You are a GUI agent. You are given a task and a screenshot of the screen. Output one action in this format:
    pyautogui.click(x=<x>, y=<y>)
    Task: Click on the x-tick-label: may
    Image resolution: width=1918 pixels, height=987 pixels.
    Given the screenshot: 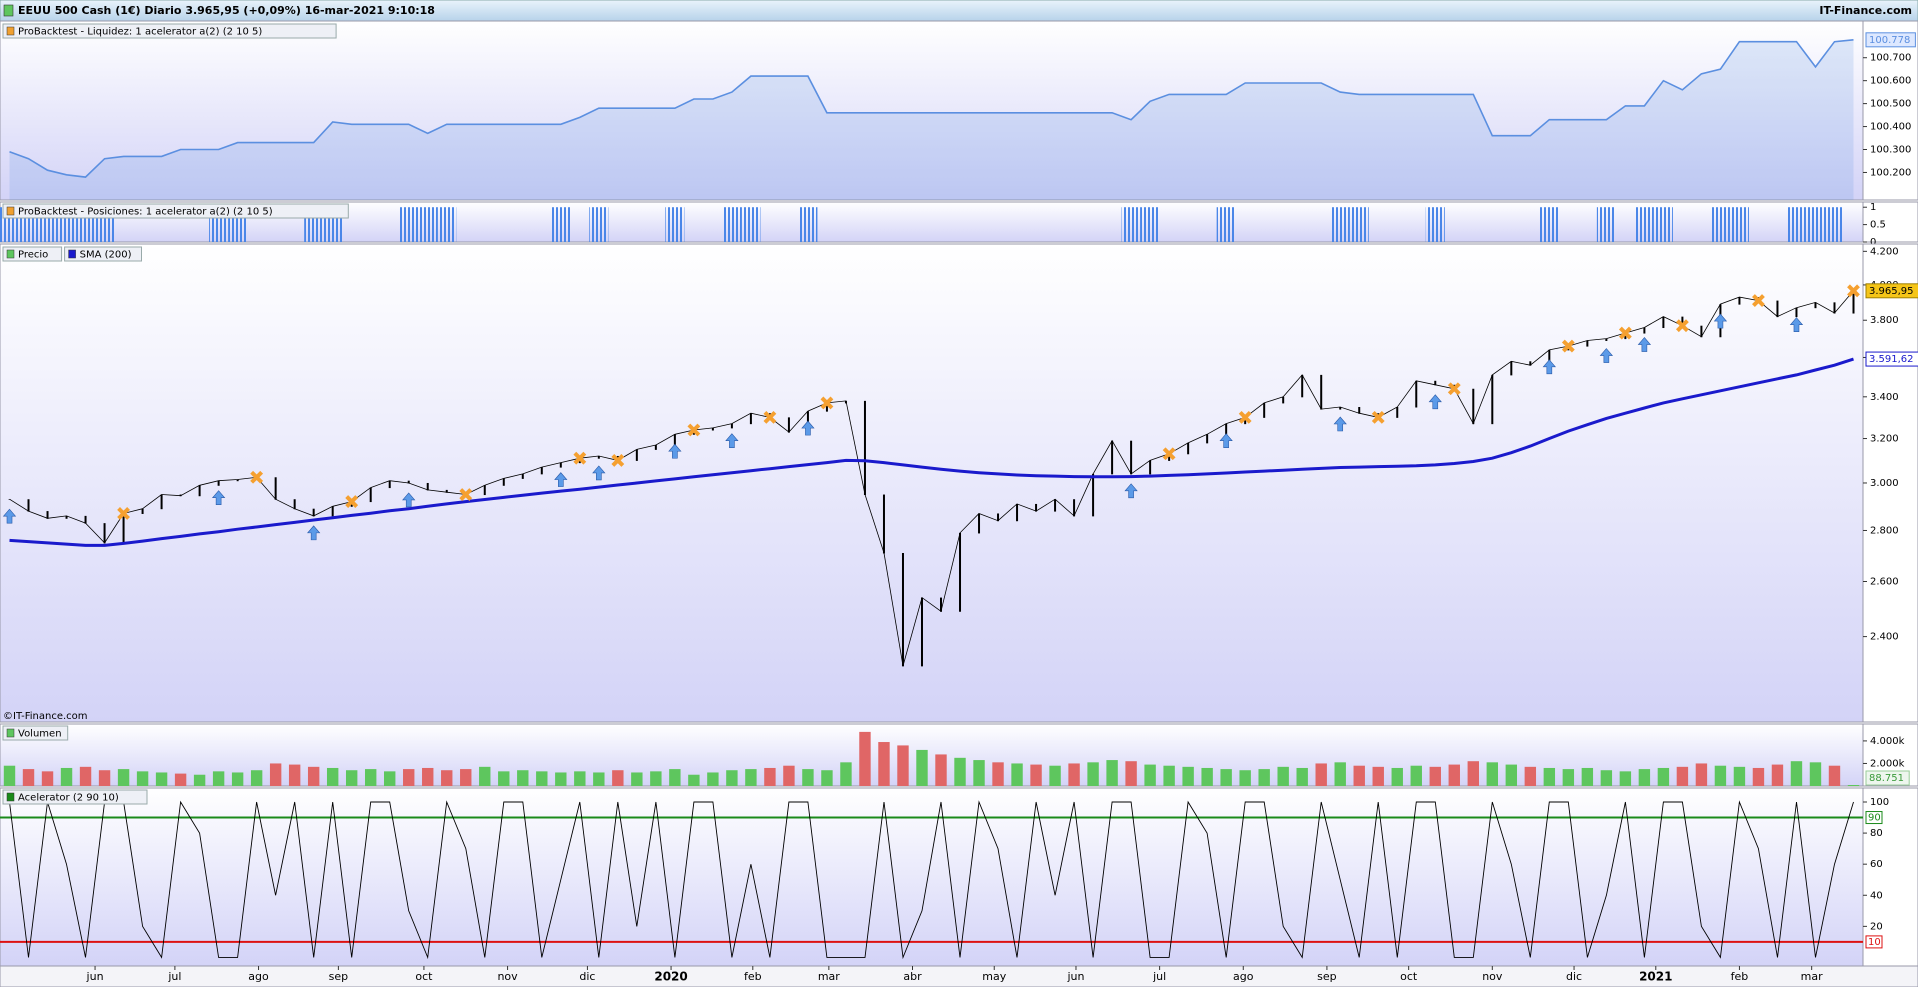 What is the action you would take?
    pyautogui.click(x=994, y=976)
    